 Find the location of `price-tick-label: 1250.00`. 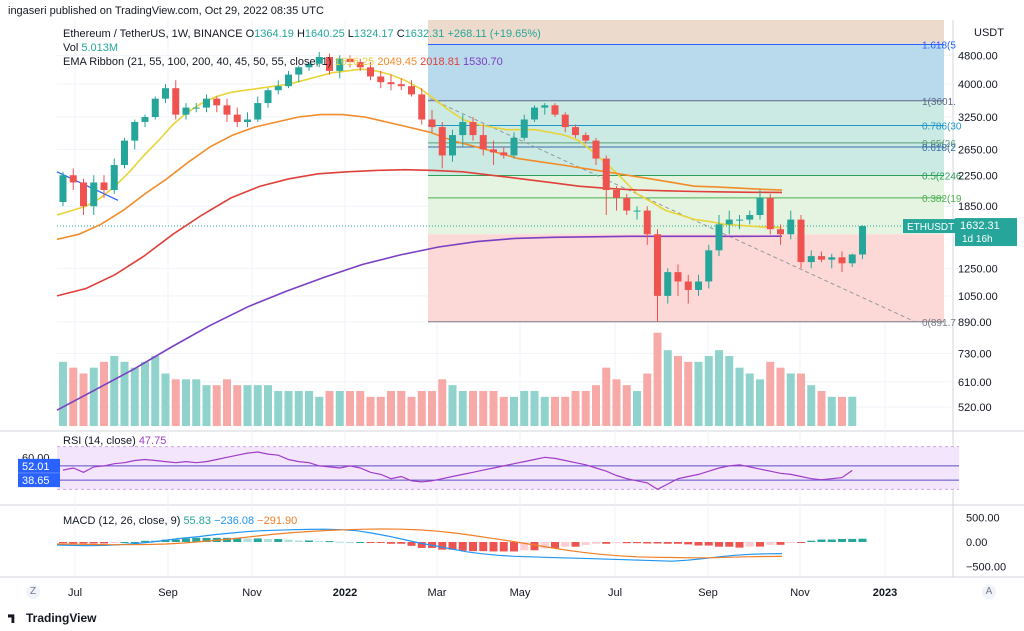

price-tick-label: 1250.00 is located at coordinates (978, 269).